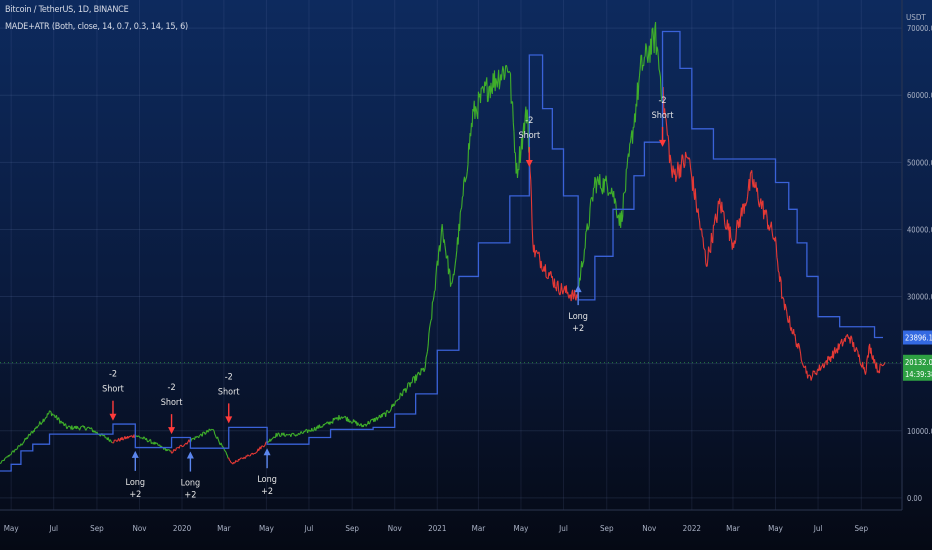 The height and width of the screenshot is (550, 932). I want to click on last-price-badge: 20132.06 14:39:38, so click(917, 367).